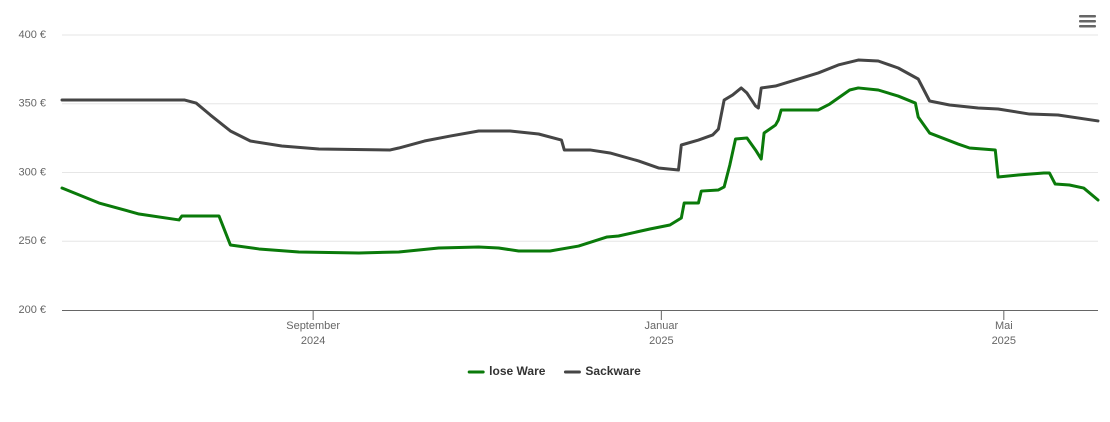 The image size is (1110, 422). I want to click on legend-item: Sackware, so click(602, 371).